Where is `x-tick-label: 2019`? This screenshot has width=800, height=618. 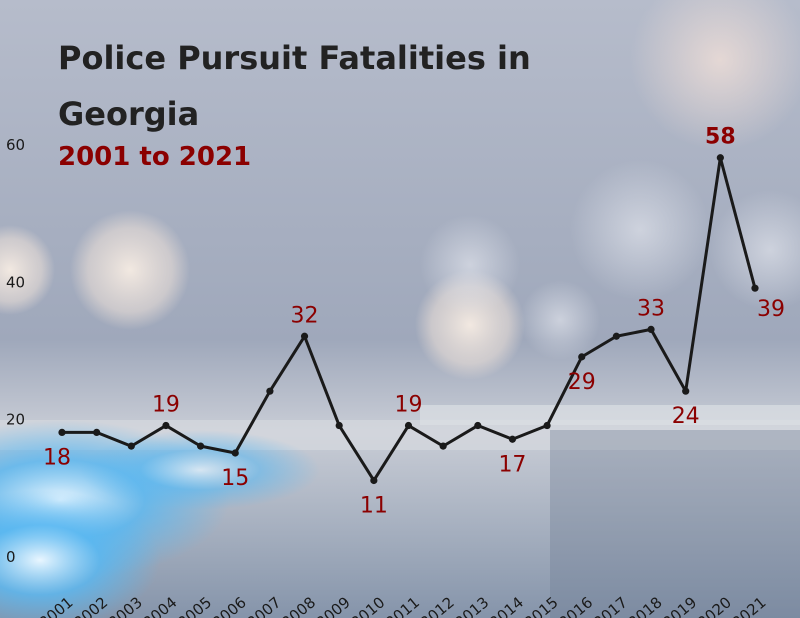
x-tick-label: 2019 is located at coordinates (679, 605).